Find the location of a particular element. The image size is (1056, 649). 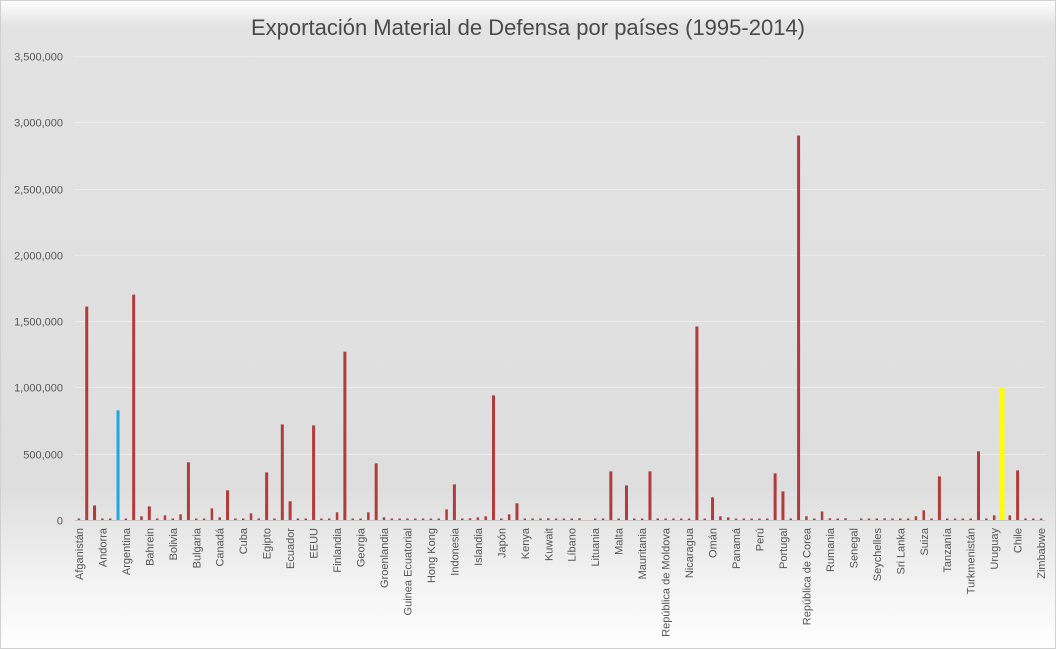

x-tick-label: EEUU is located at coordinates (315, 543).